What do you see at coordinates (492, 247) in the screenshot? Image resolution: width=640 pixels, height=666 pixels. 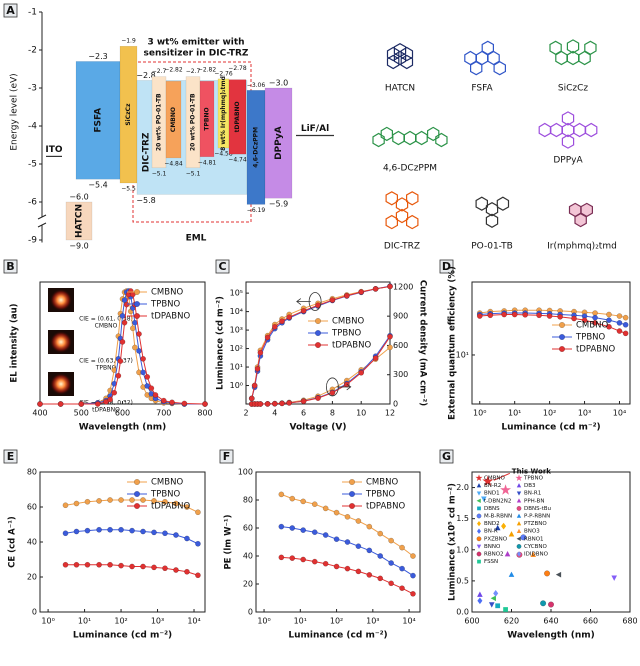 I see `molecule-name: PO-01-TB` at bounding box center [492, 247].